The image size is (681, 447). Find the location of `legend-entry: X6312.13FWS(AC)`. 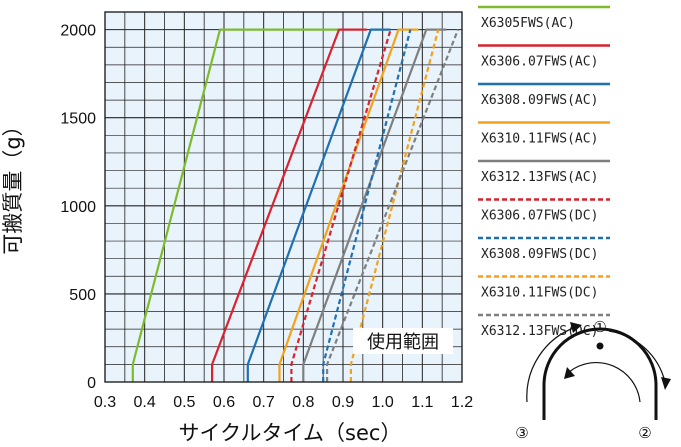

legend-entry: X6312.13FWS(AC) is located at coordinates (539, 177).